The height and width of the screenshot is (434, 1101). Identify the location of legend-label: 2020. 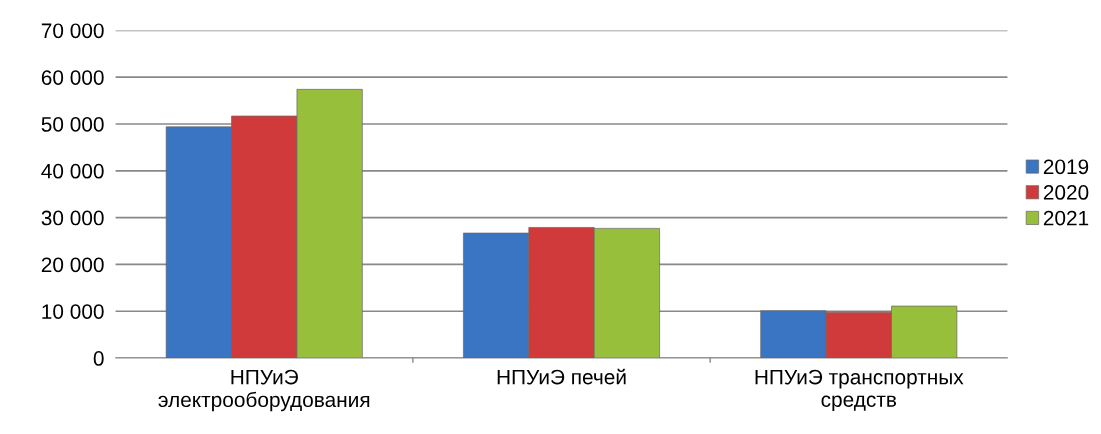
(1066, 192).